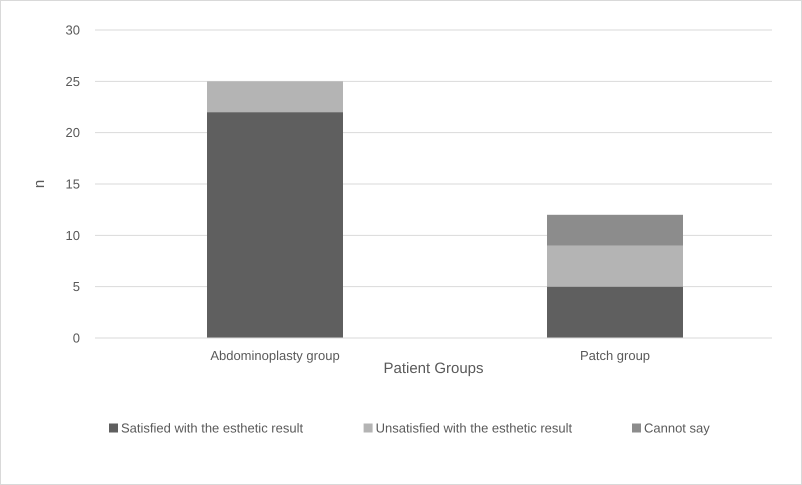 This screenshot has height=485, width=802. I want to click on x-tick-label: Abdominoplasty group, so click(275, 355).